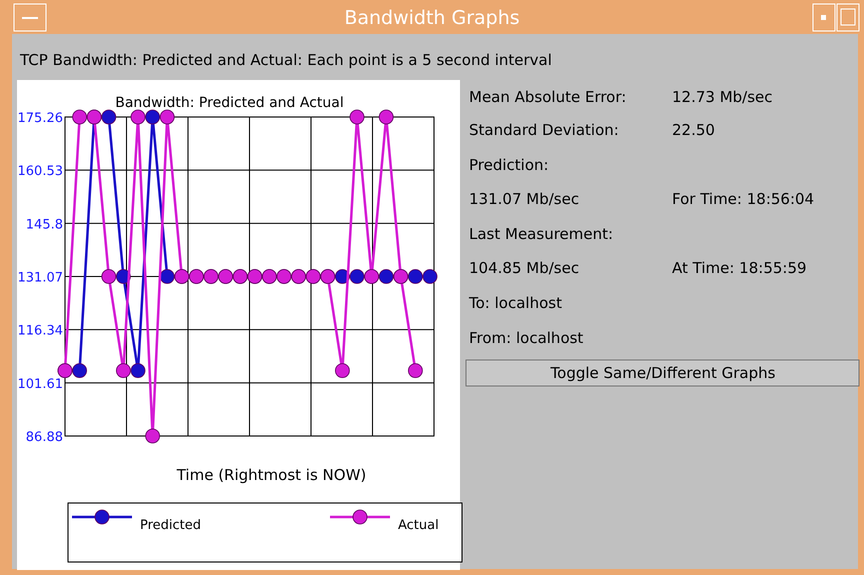 This screenshot has height=575, width=864. Describe the element at coordinates (509, 165) in the screenshot. I see `text: Prediction:` at that location.